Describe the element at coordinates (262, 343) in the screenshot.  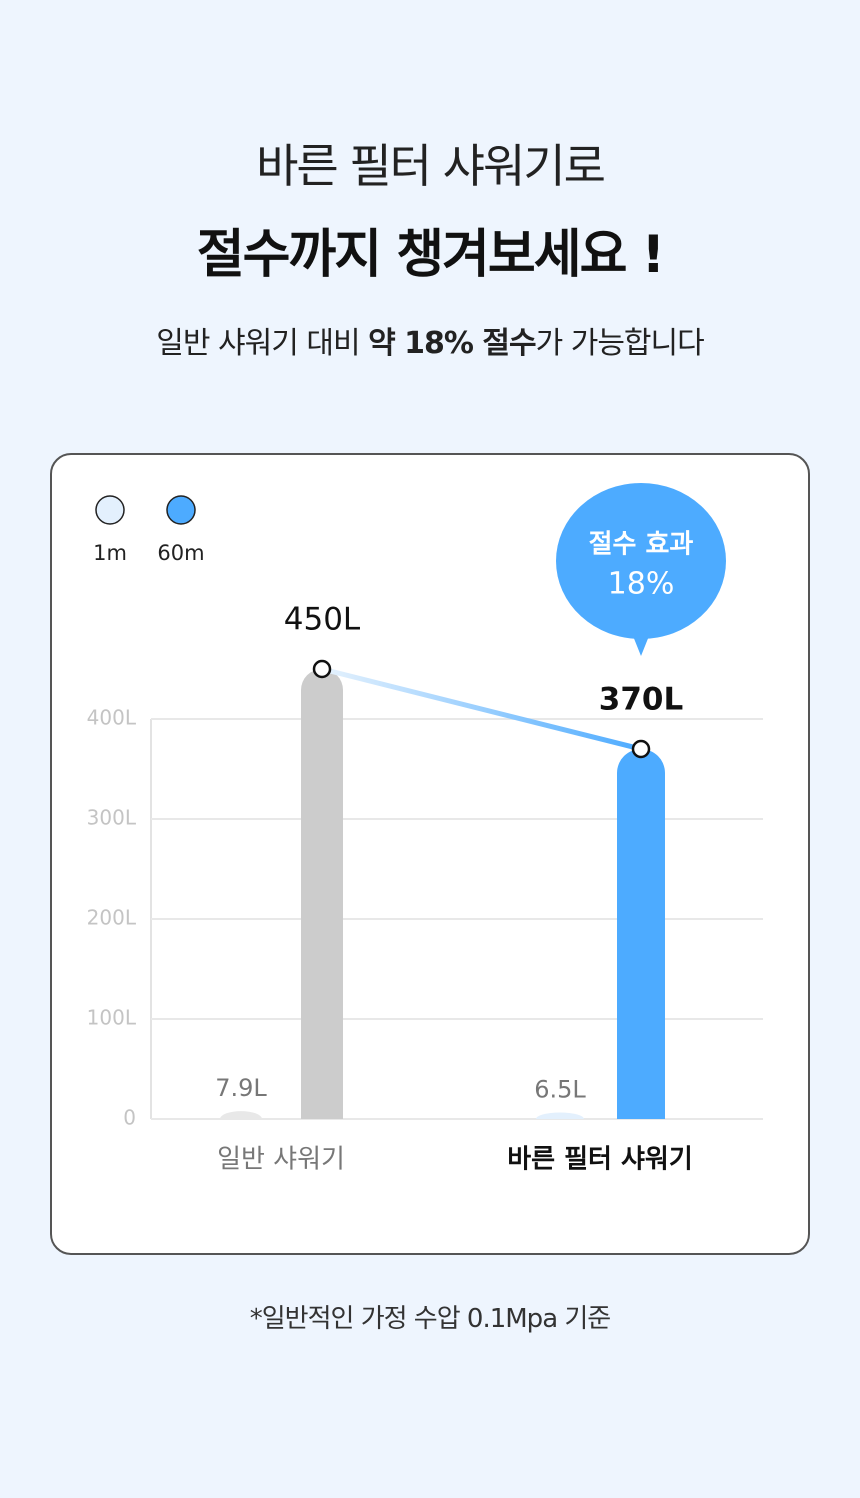
I see `subtitle-text: 일반 샤워기 대비` at that location.